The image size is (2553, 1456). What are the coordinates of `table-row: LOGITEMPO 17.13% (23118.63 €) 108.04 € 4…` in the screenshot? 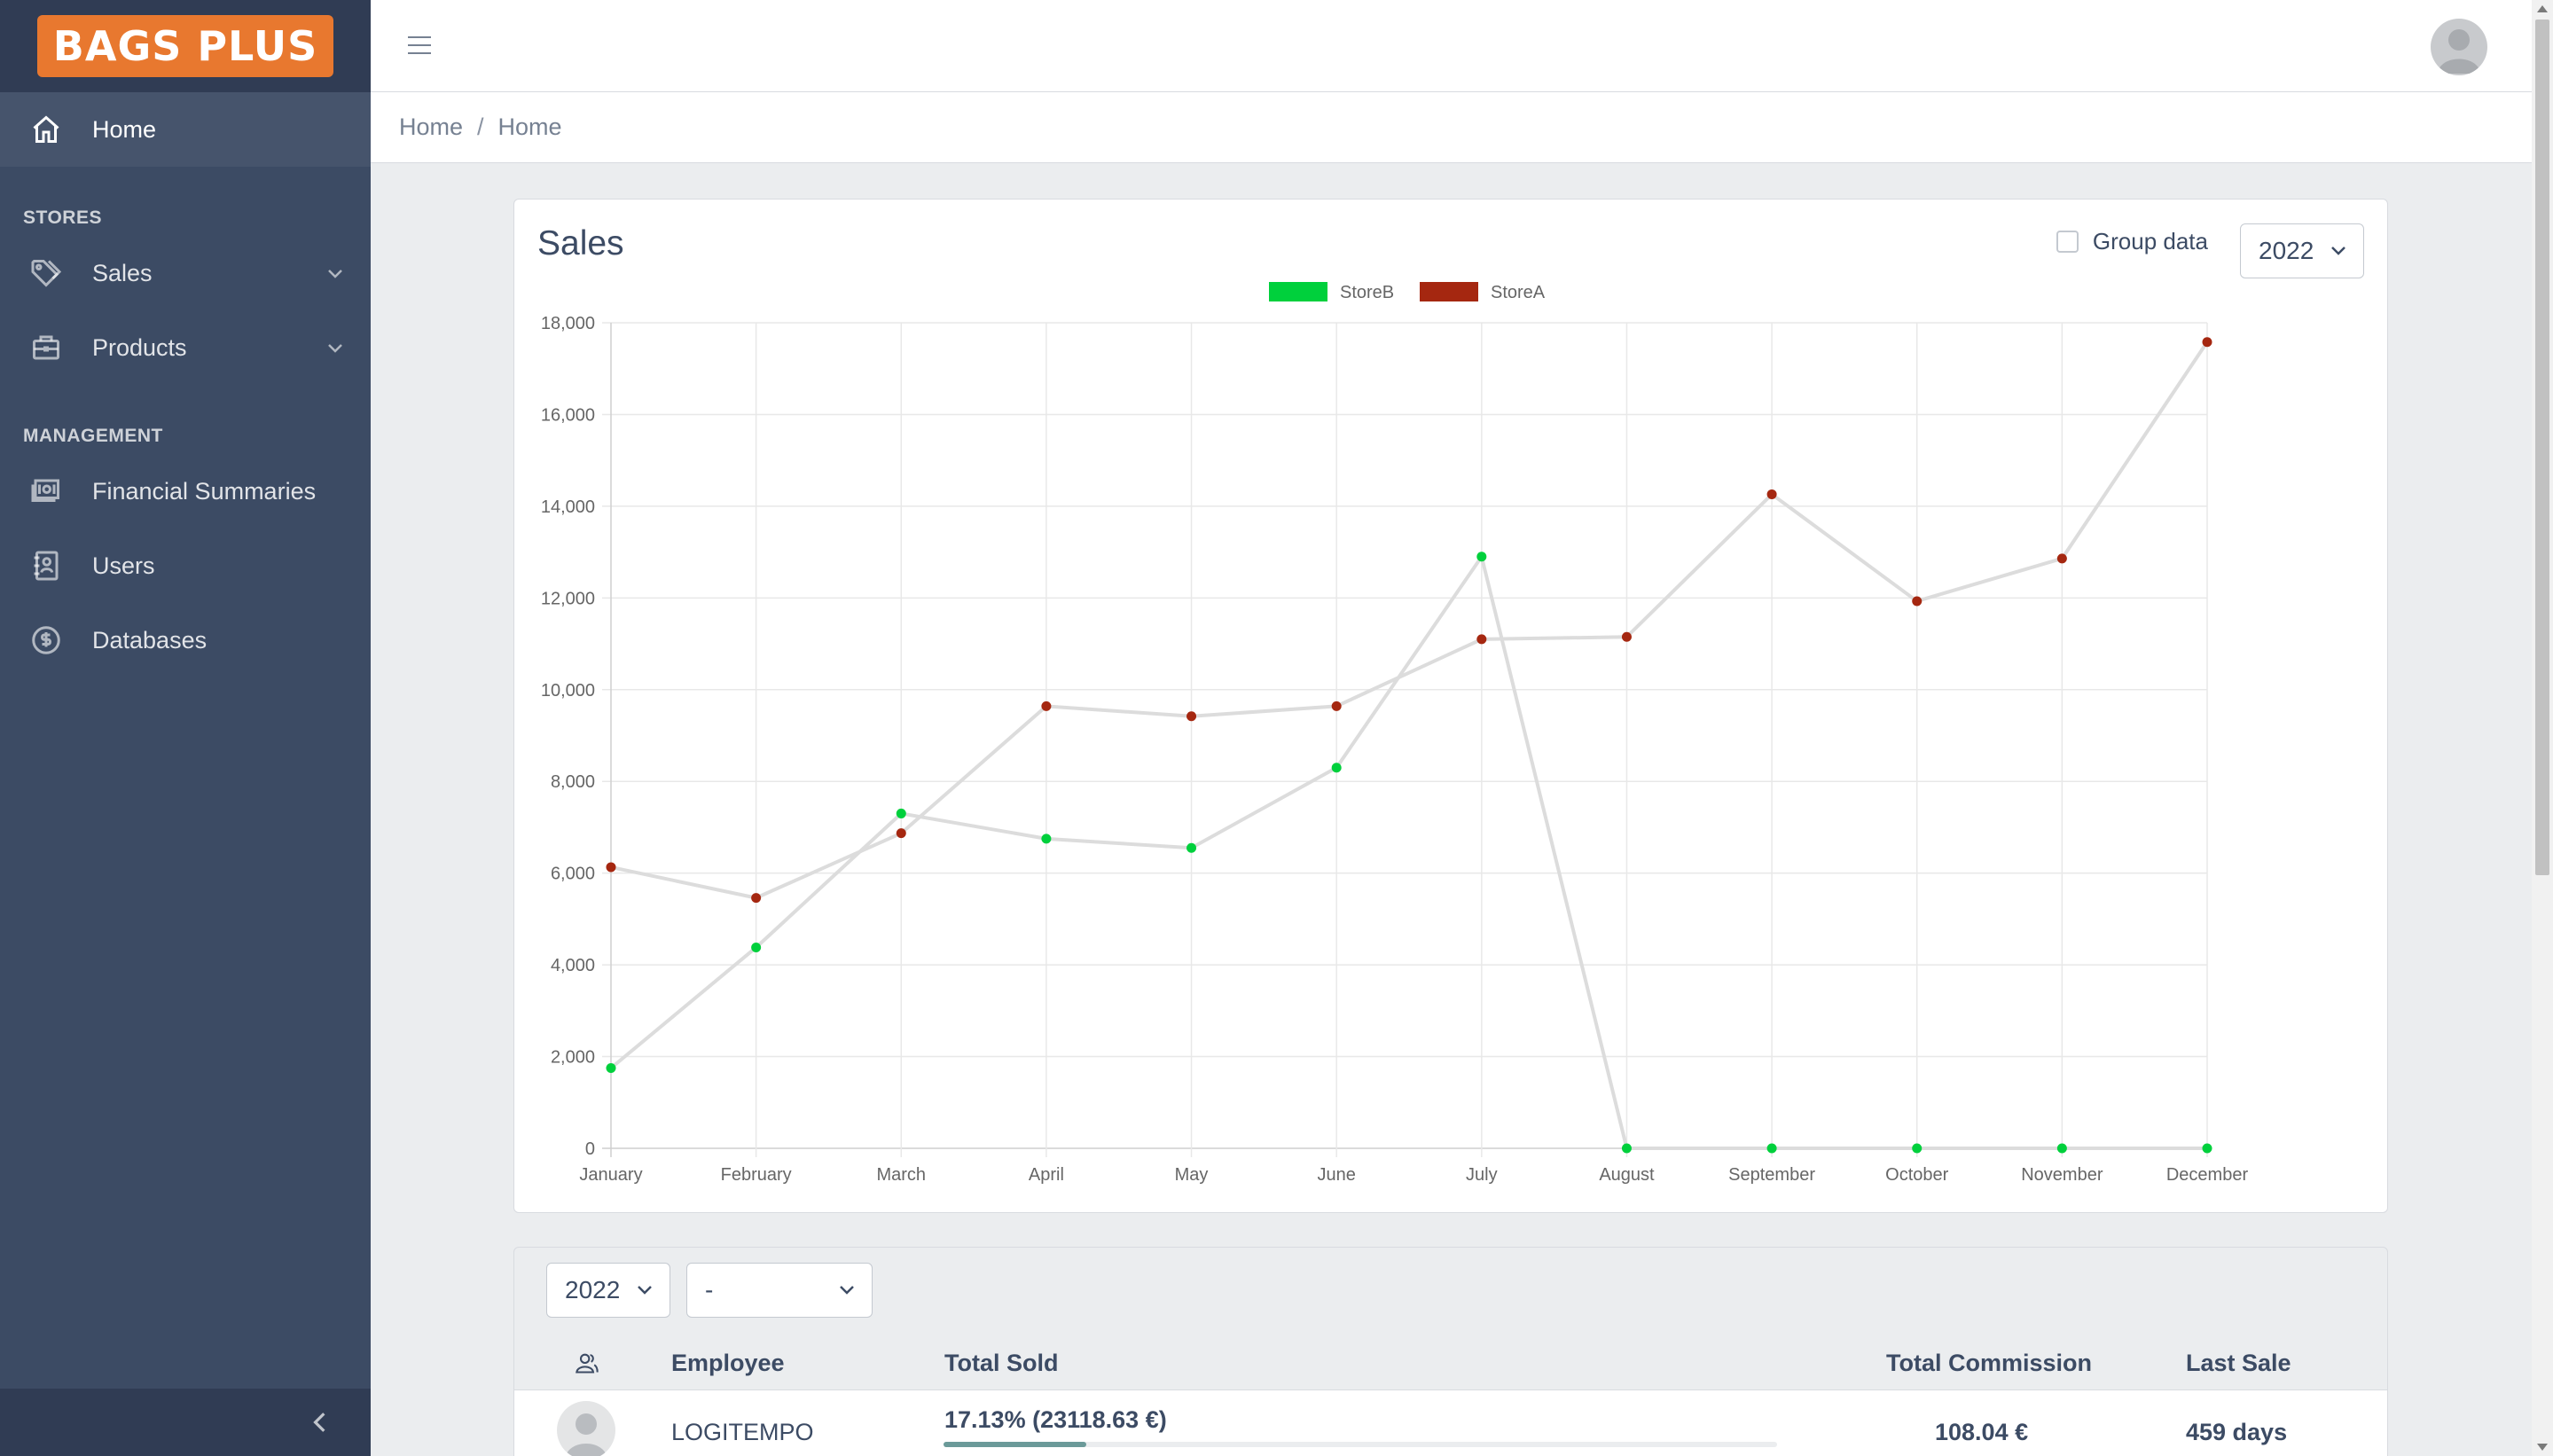 It's located at (1450, 1422).